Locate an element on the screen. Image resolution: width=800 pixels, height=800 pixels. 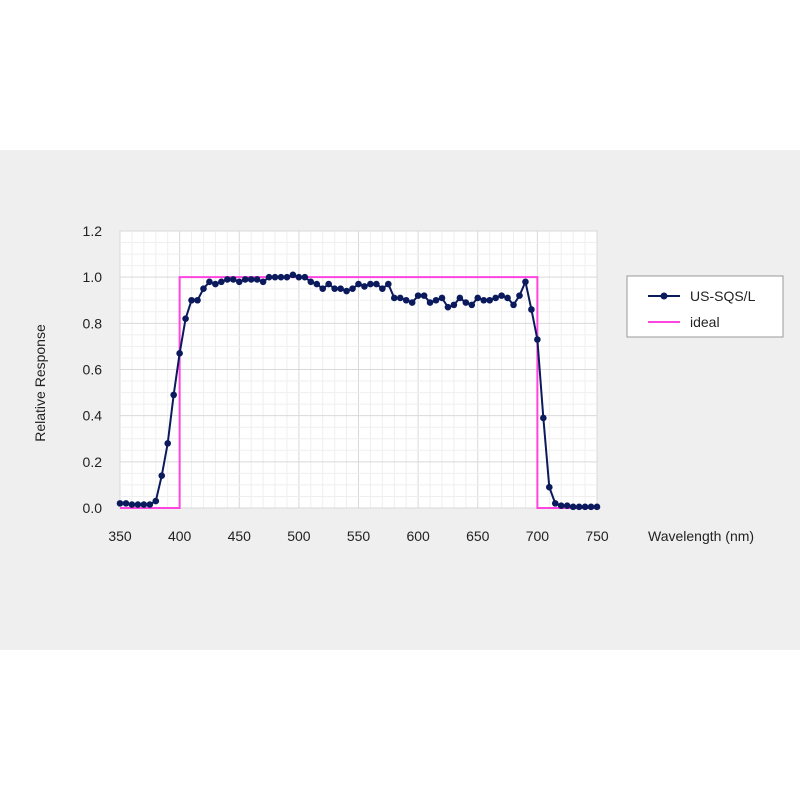
x-tick-label: 350 is located at coordinates (120, 536).